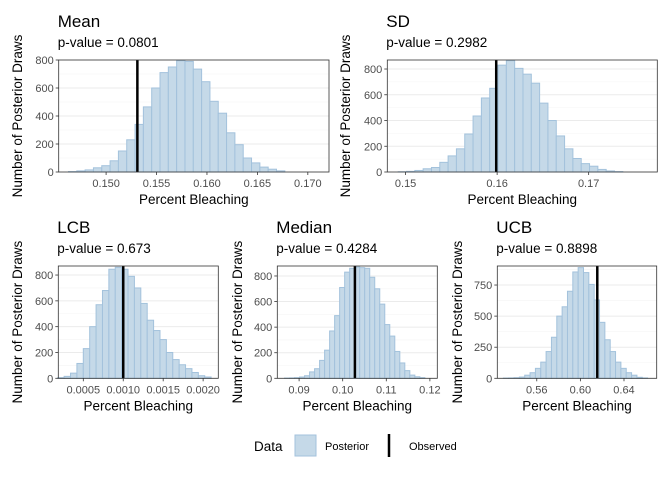  What do you see at coordinates (163, 390) in the screenshot?
I see `x-tick-label: 0.0015` at bounding box center [163, 390].